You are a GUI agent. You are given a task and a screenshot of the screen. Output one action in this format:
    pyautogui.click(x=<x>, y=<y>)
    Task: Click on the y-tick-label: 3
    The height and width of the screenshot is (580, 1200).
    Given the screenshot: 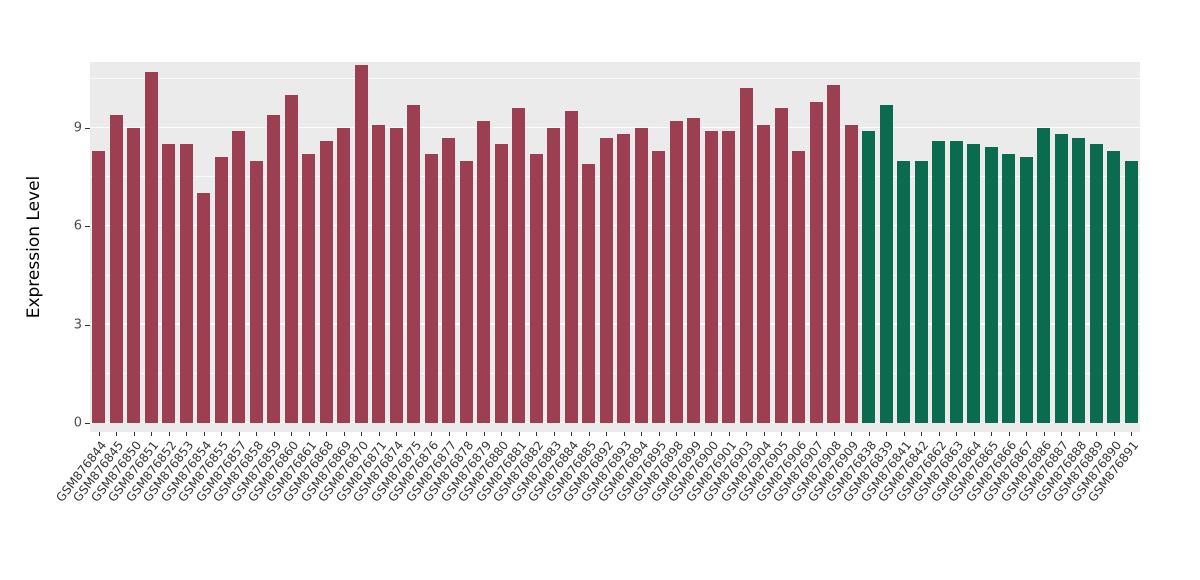 What is the action you would take?
    pyautogui.click(x=77, y=325)
    